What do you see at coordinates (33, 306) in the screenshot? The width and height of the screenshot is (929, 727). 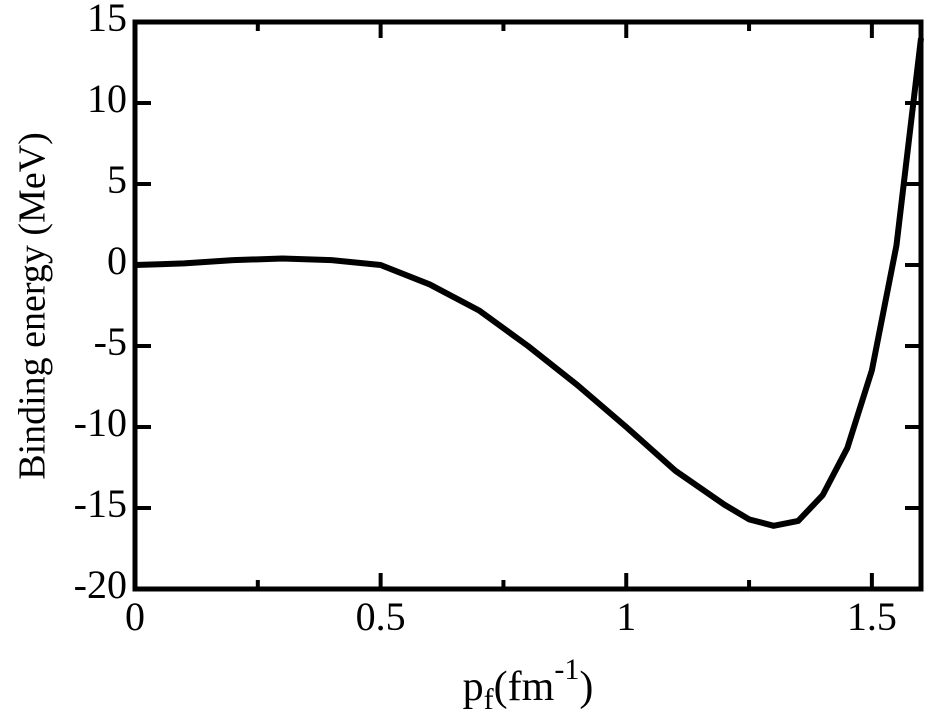 I see `y-axis-label: Binding energy (MeV)` at bounding box center [33, 306].